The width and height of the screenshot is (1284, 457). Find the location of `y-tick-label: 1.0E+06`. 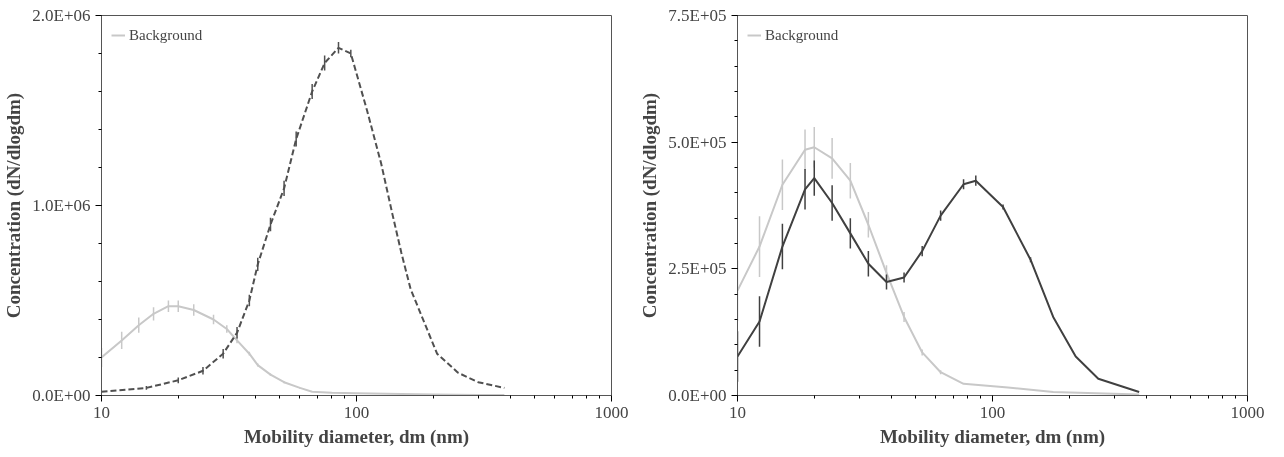

y-tick-label: 1.0E+06 is located at coordinates (61, 205).